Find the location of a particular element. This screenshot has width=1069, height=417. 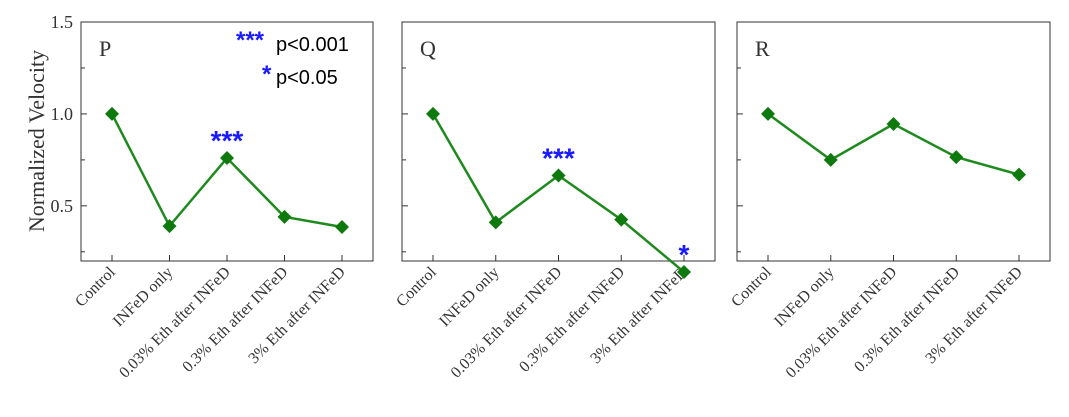

significance-legend: *** p<0.001 * p<0.05 is located at coordinates (292, 58).